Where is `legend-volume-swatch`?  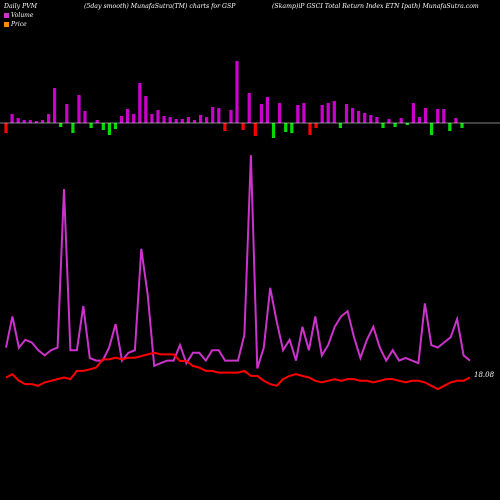
legend-volume-swatch is located at coordinates (6, 15).